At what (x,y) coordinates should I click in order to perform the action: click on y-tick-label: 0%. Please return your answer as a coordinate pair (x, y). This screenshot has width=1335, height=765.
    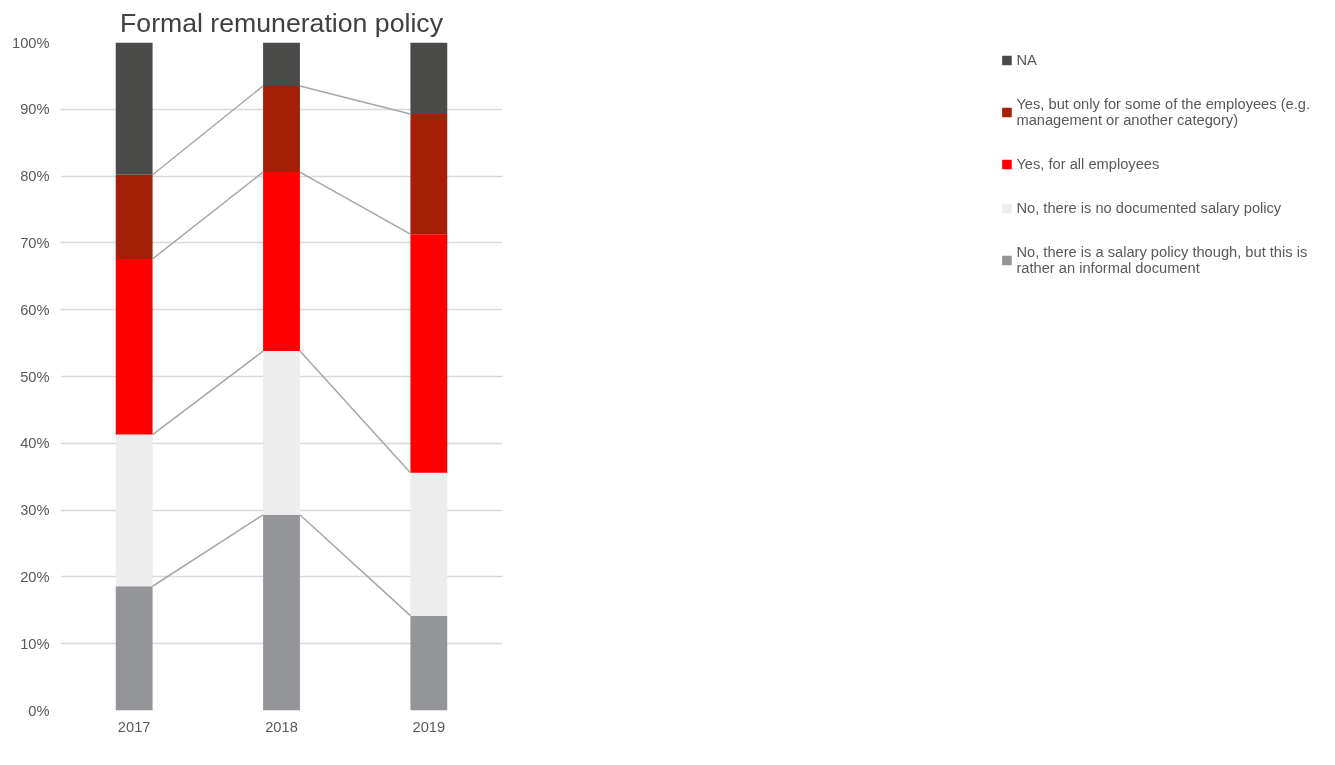
    Looking at the image, I should click on (39, 710).